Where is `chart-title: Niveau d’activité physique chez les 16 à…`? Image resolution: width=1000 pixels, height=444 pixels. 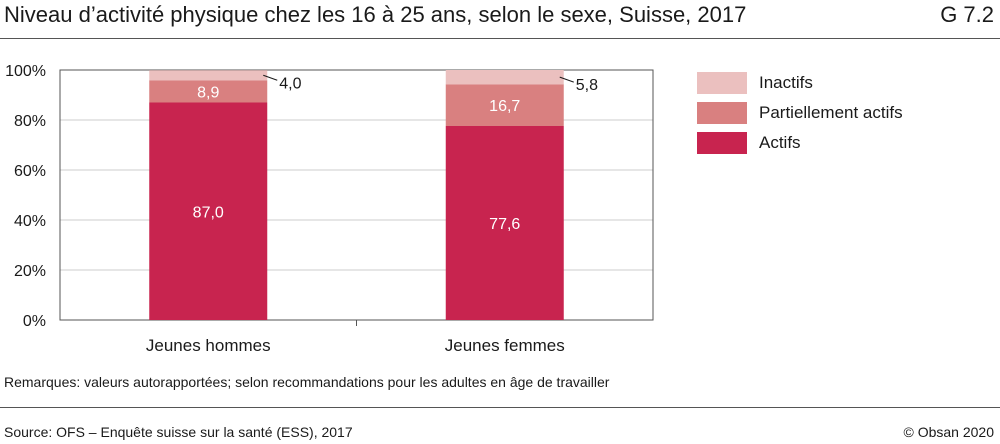
chart-title: Niveau d’activité physique chez les 16 à… is located at coordinates (375, 14).